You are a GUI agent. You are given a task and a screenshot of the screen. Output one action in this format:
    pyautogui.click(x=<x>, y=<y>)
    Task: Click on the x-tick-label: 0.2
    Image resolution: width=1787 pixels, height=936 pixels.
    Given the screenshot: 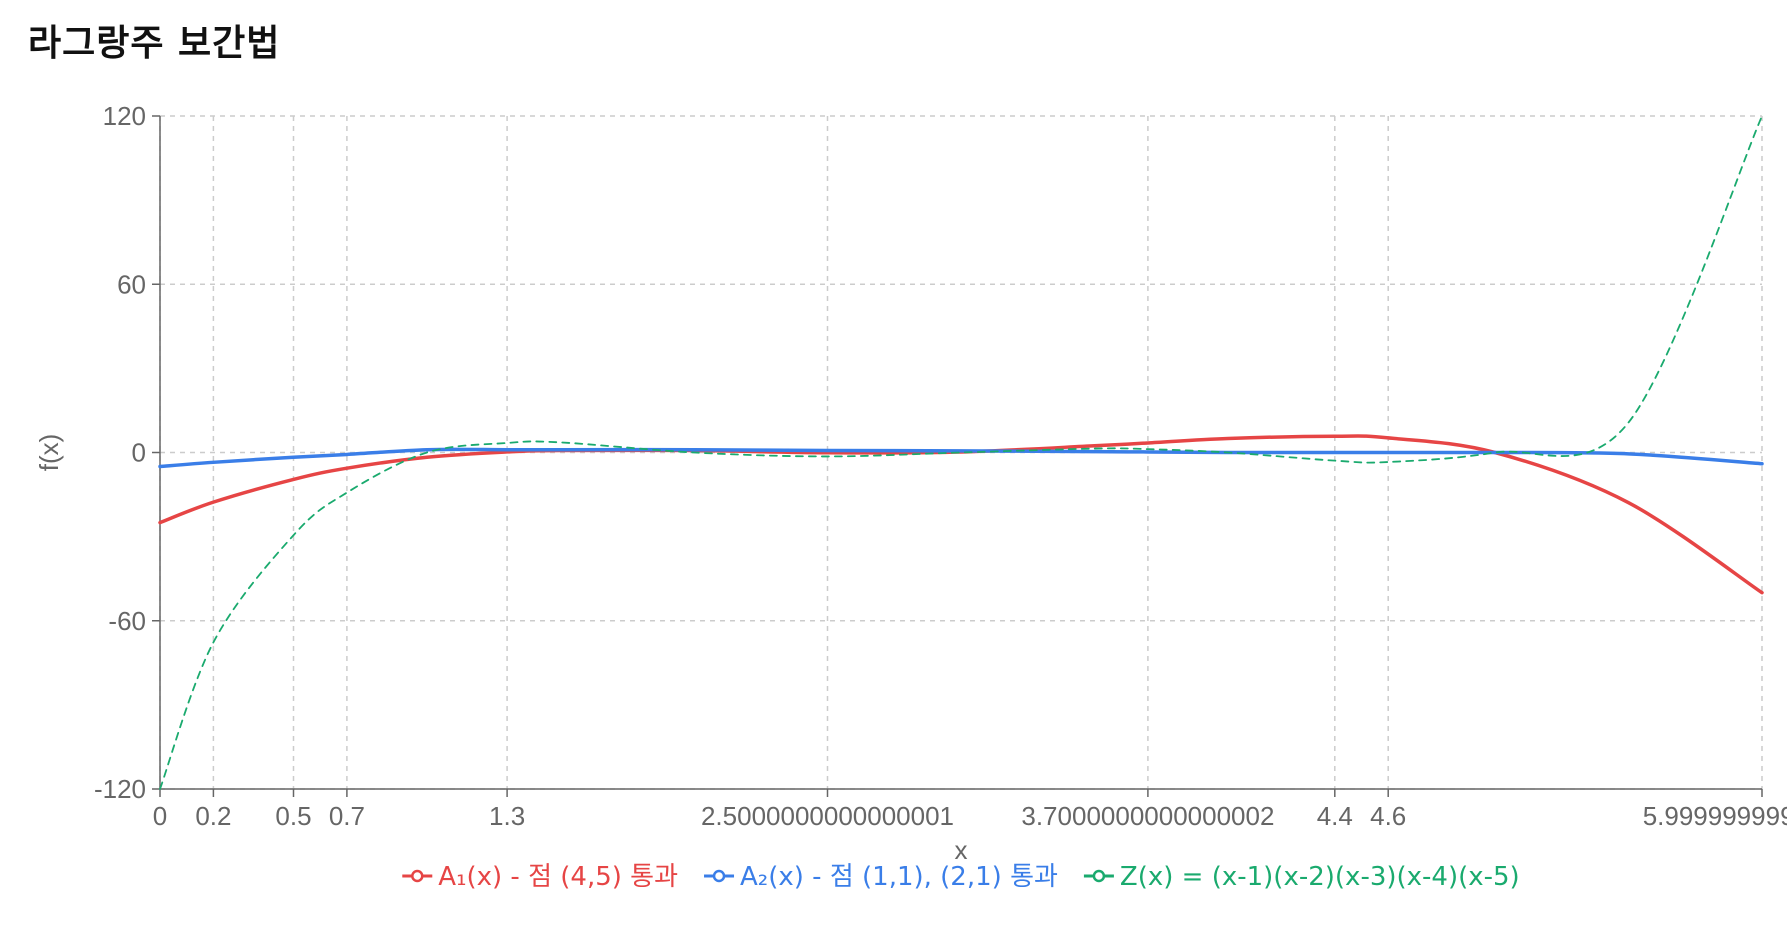 What is the action you would take?
    pyautogui.click(x=213, y=816)
    